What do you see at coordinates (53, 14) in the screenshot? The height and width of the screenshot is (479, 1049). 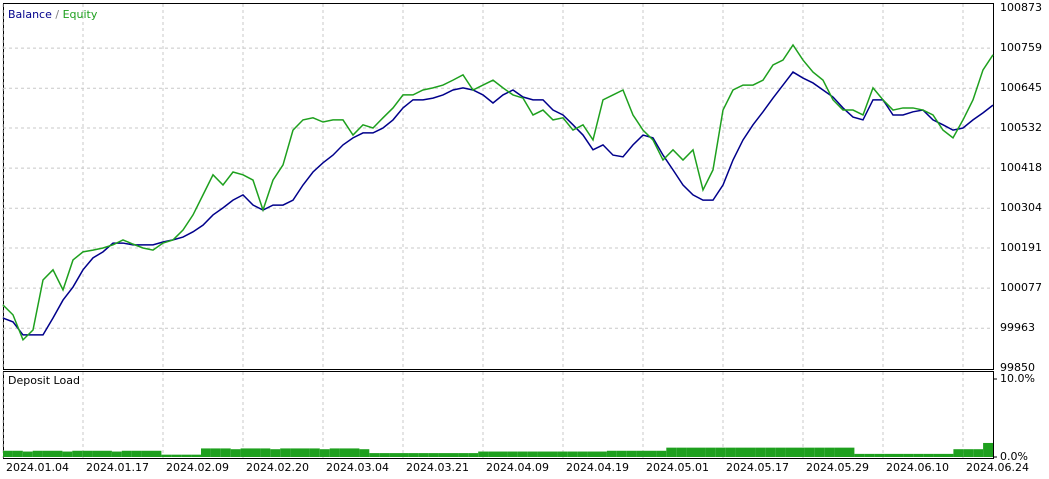 I see `legend: Balance / Equity` at bounding box center [53, 14].